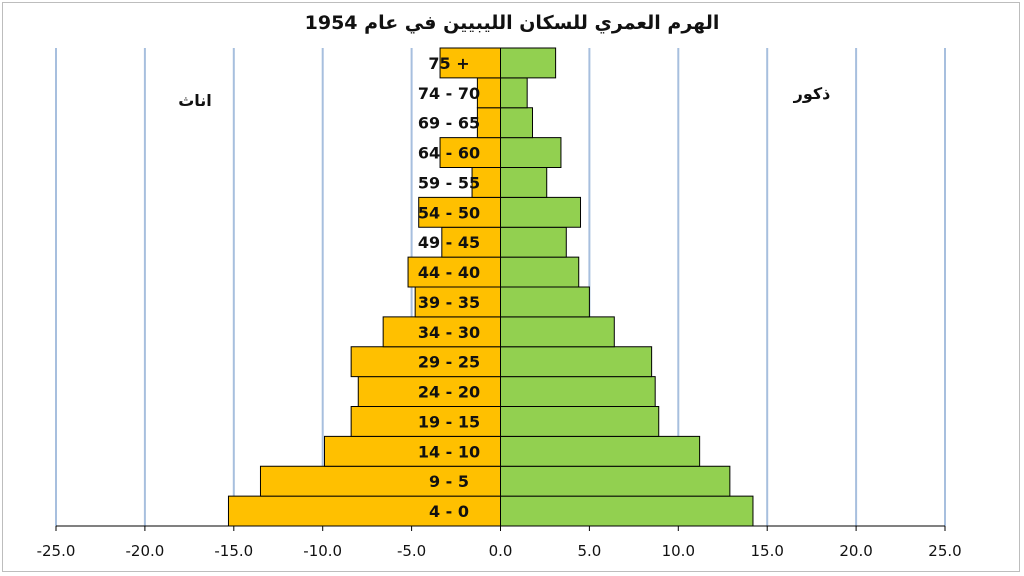 The image size is (1024, 576). I want to click on x-tick-label: -25.0, so click(56, 551).